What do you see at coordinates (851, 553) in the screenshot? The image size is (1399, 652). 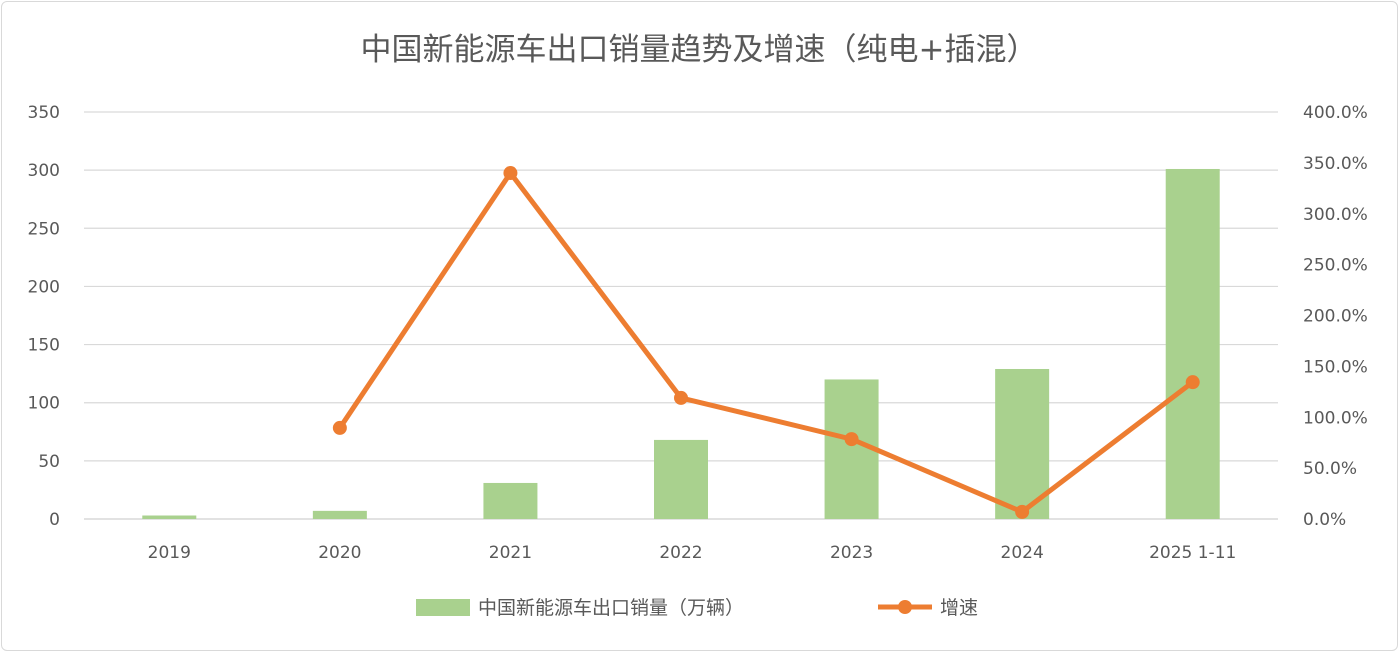 I see `x-tick-label: 2023` at bounding box center [851, 553].